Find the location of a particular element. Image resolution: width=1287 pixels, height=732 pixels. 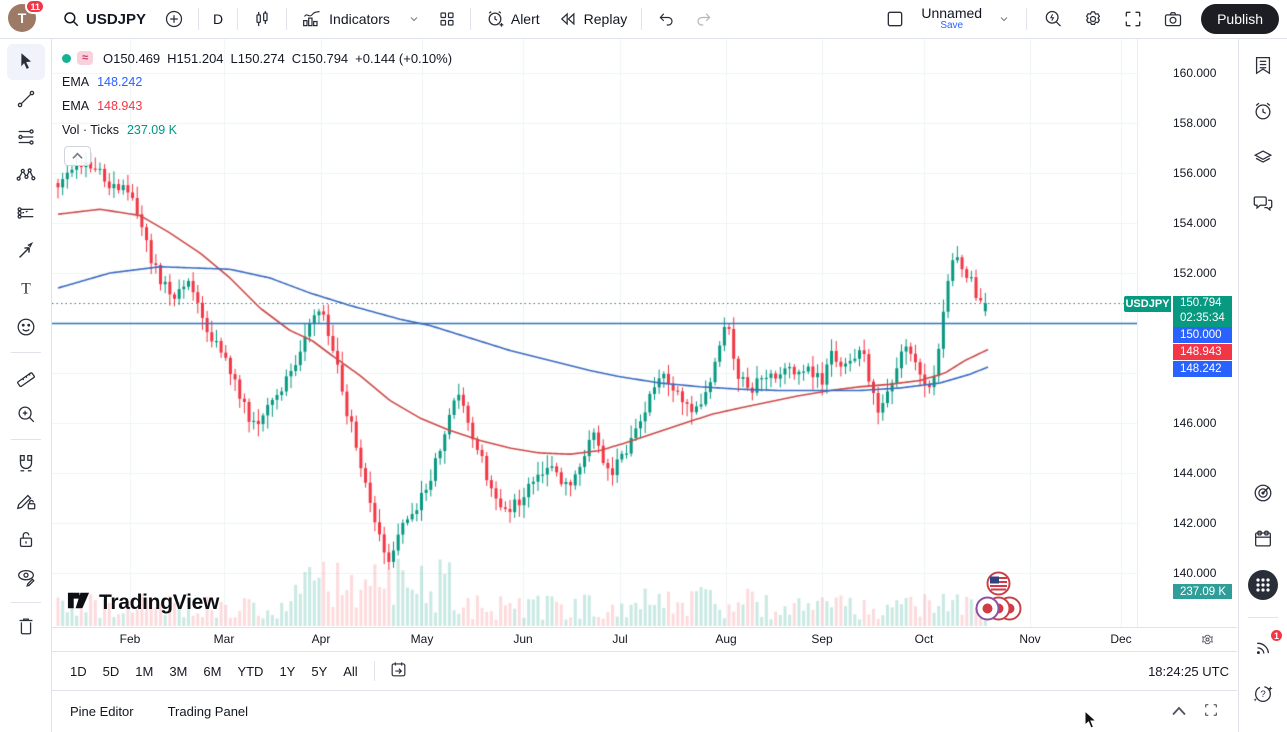

chevron-down-icon is located at coordinates (414, 19).